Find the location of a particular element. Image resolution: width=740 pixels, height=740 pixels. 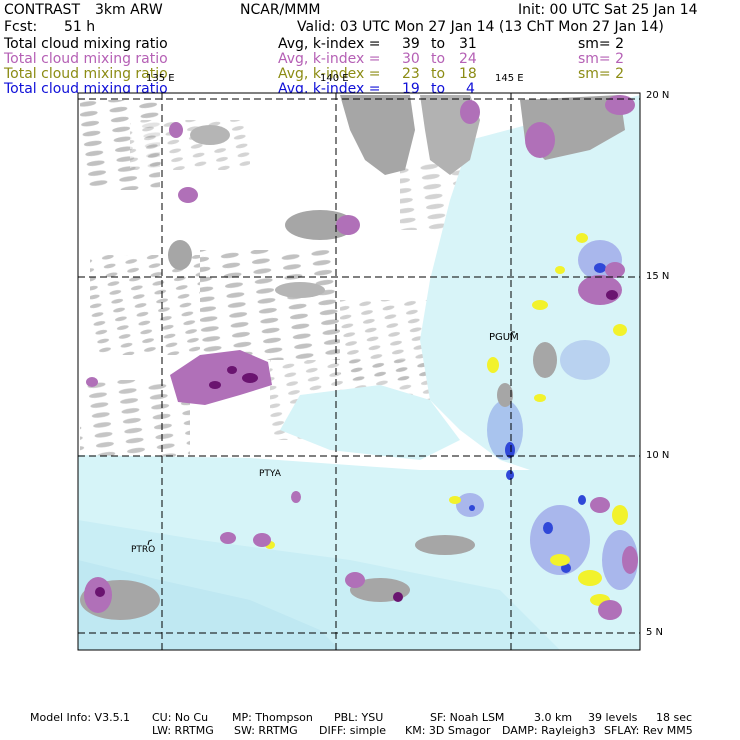

legend-range-to: 24 is located at coordinates (468, 59).